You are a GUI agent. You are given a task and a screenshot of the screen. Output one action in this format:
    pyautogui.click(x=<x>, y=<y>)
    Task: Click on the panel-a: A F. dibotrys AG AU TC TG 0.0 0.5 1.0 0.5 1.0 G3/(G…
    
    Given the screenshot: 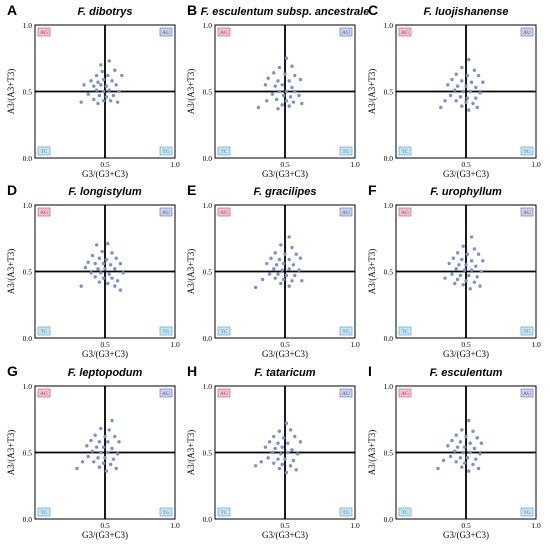 What is the action you would take?
    pyautogui.click(x=93, y=90)
    